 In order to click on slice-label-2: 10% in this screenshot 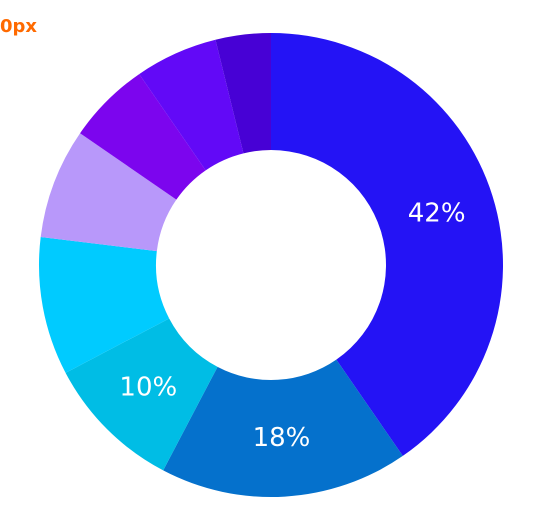, I will do `click(148, 388)`.